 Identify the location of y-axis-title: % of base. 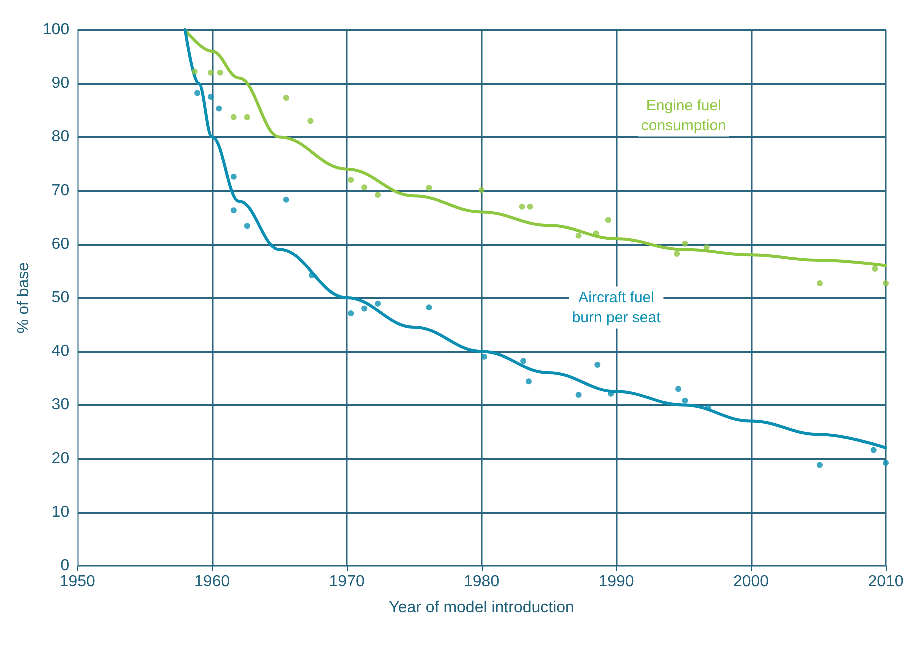
(24, 298).